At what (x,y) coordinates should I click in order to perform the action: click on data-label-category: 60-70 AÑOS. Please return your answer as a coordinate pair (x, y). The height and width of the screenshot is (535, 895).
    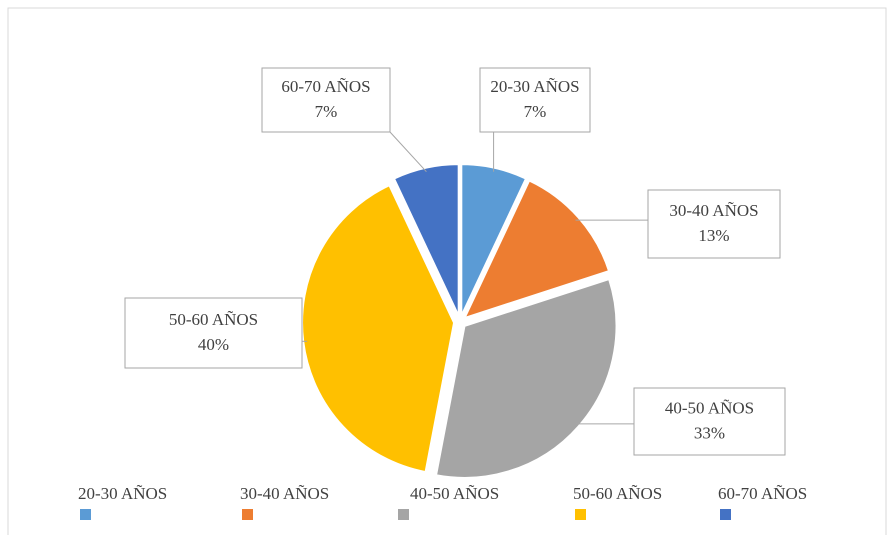
    Looking at the image, I should click on (325, 86).